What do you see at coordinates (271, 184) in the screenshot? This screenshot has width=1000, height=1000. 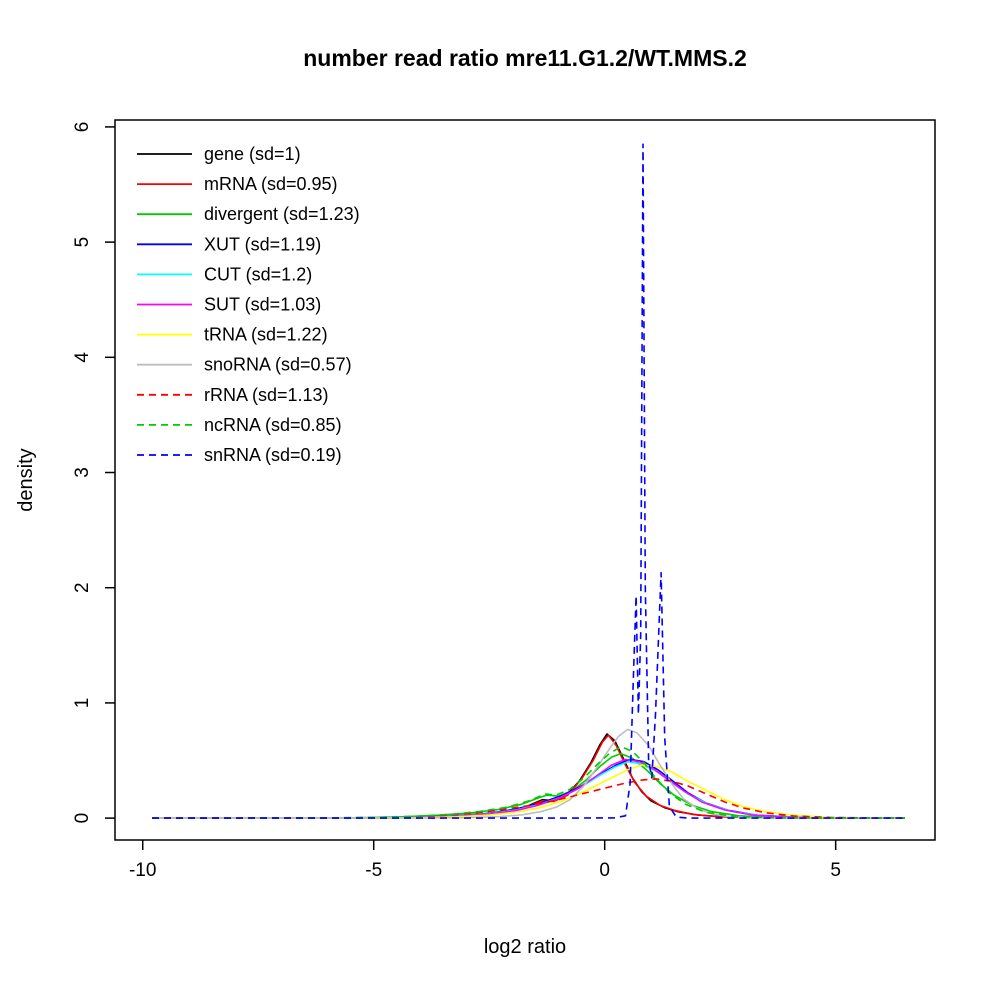 I see `legend-label-mRNA: mRNA (sd=0.95)` at bounding box center [271, 184].